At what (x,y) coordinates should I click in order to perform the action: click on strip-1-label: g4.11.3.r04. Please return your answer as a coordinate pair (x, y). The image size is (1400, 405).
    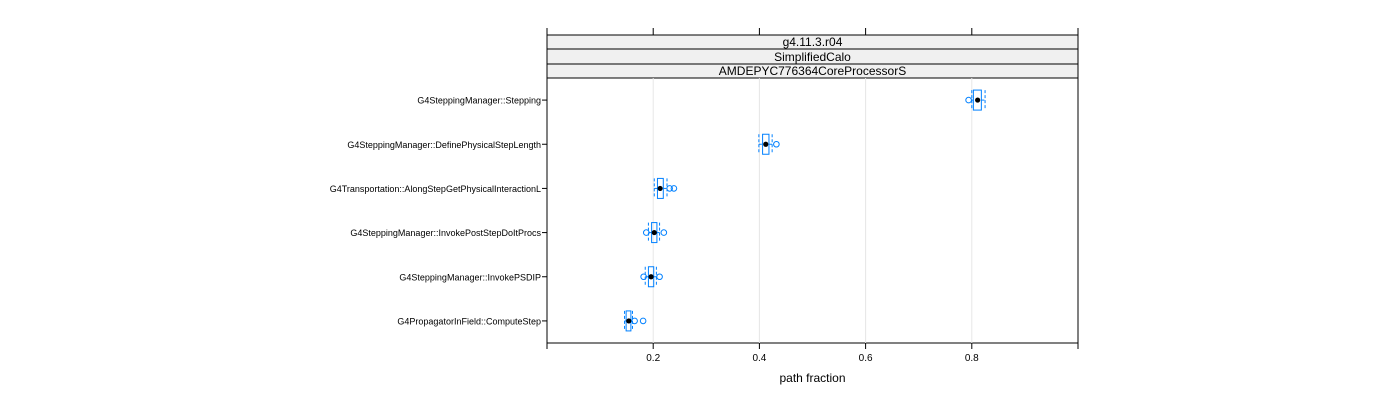
    Looking at the image, I should click on (813, 42).